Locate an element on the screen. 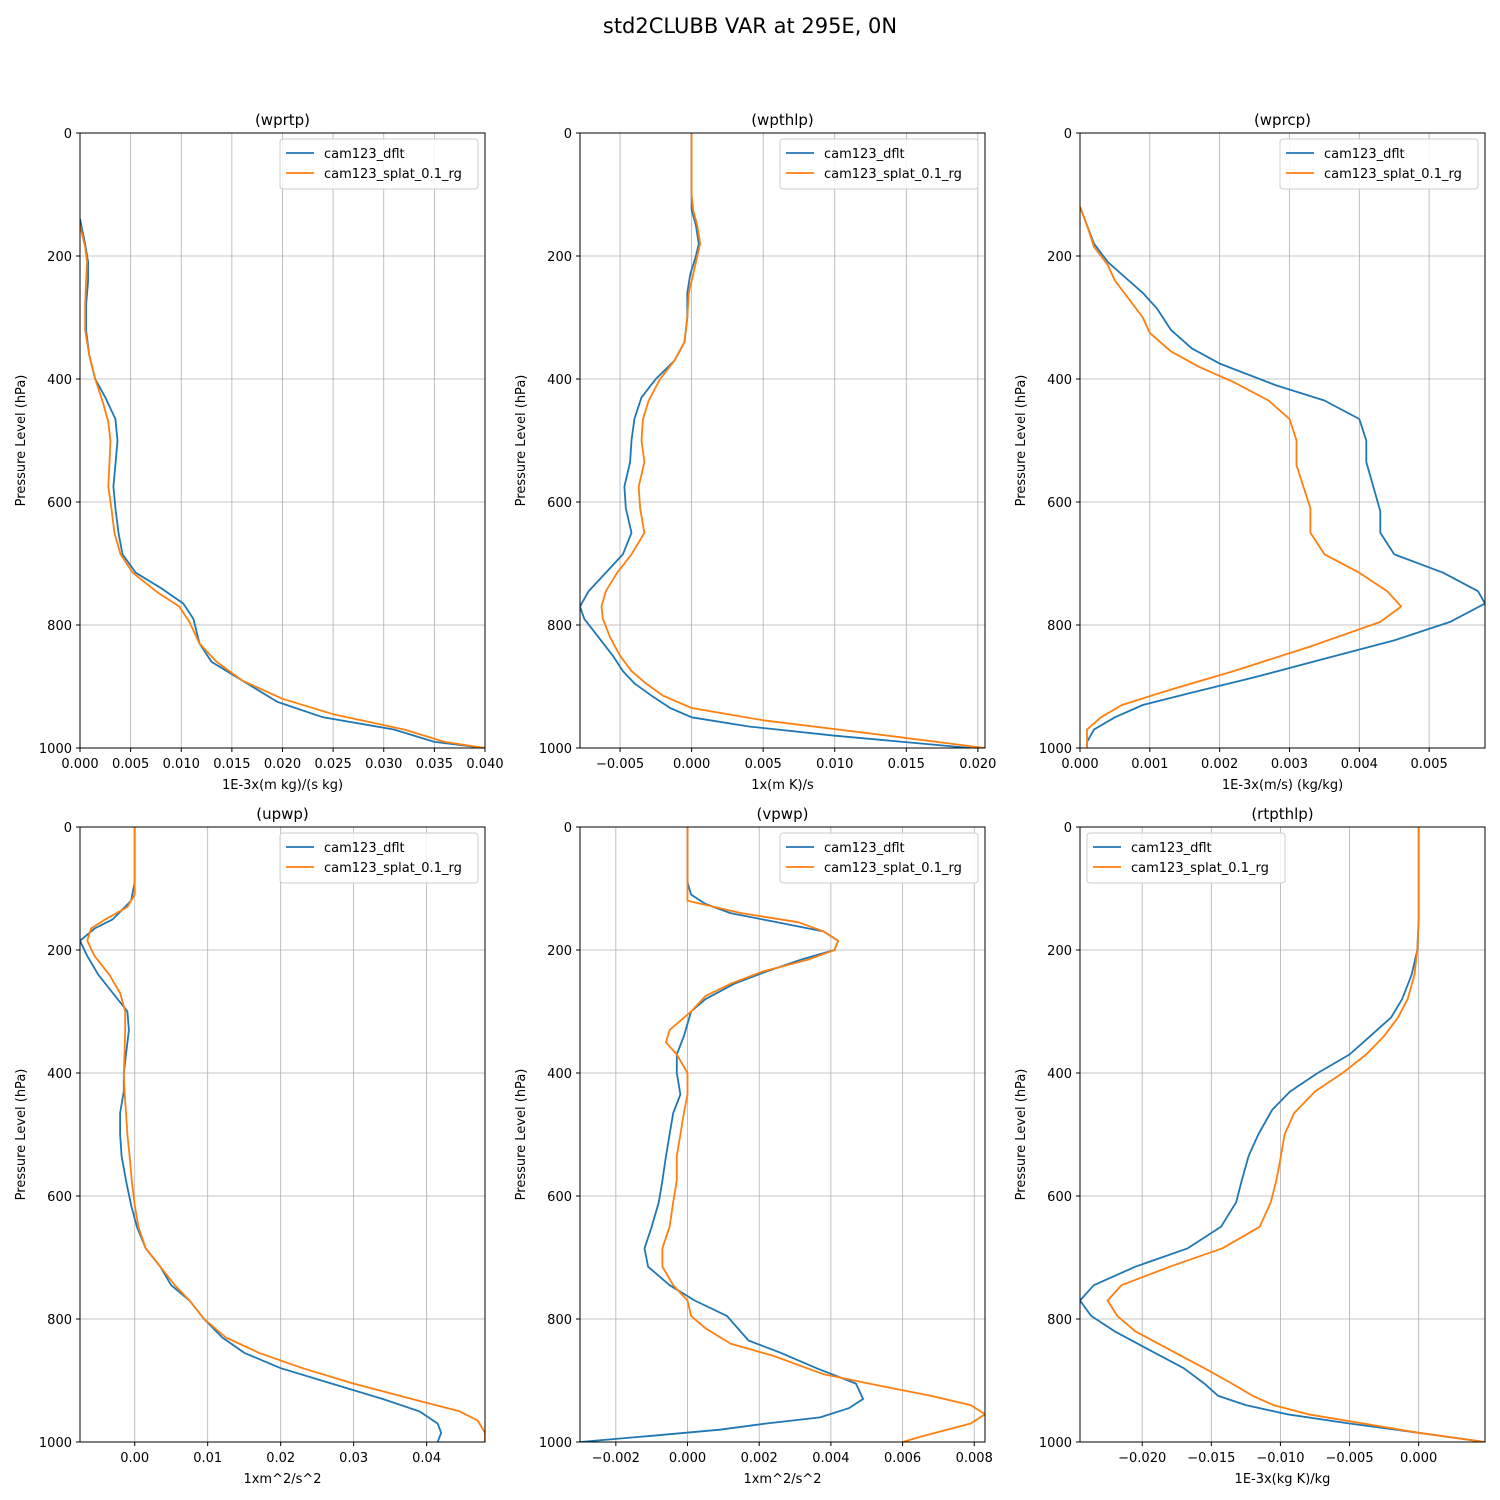 This screenshot has height=1500, width=1500. x-tick-label: 0.003 is located at coordinates (1289, 764).